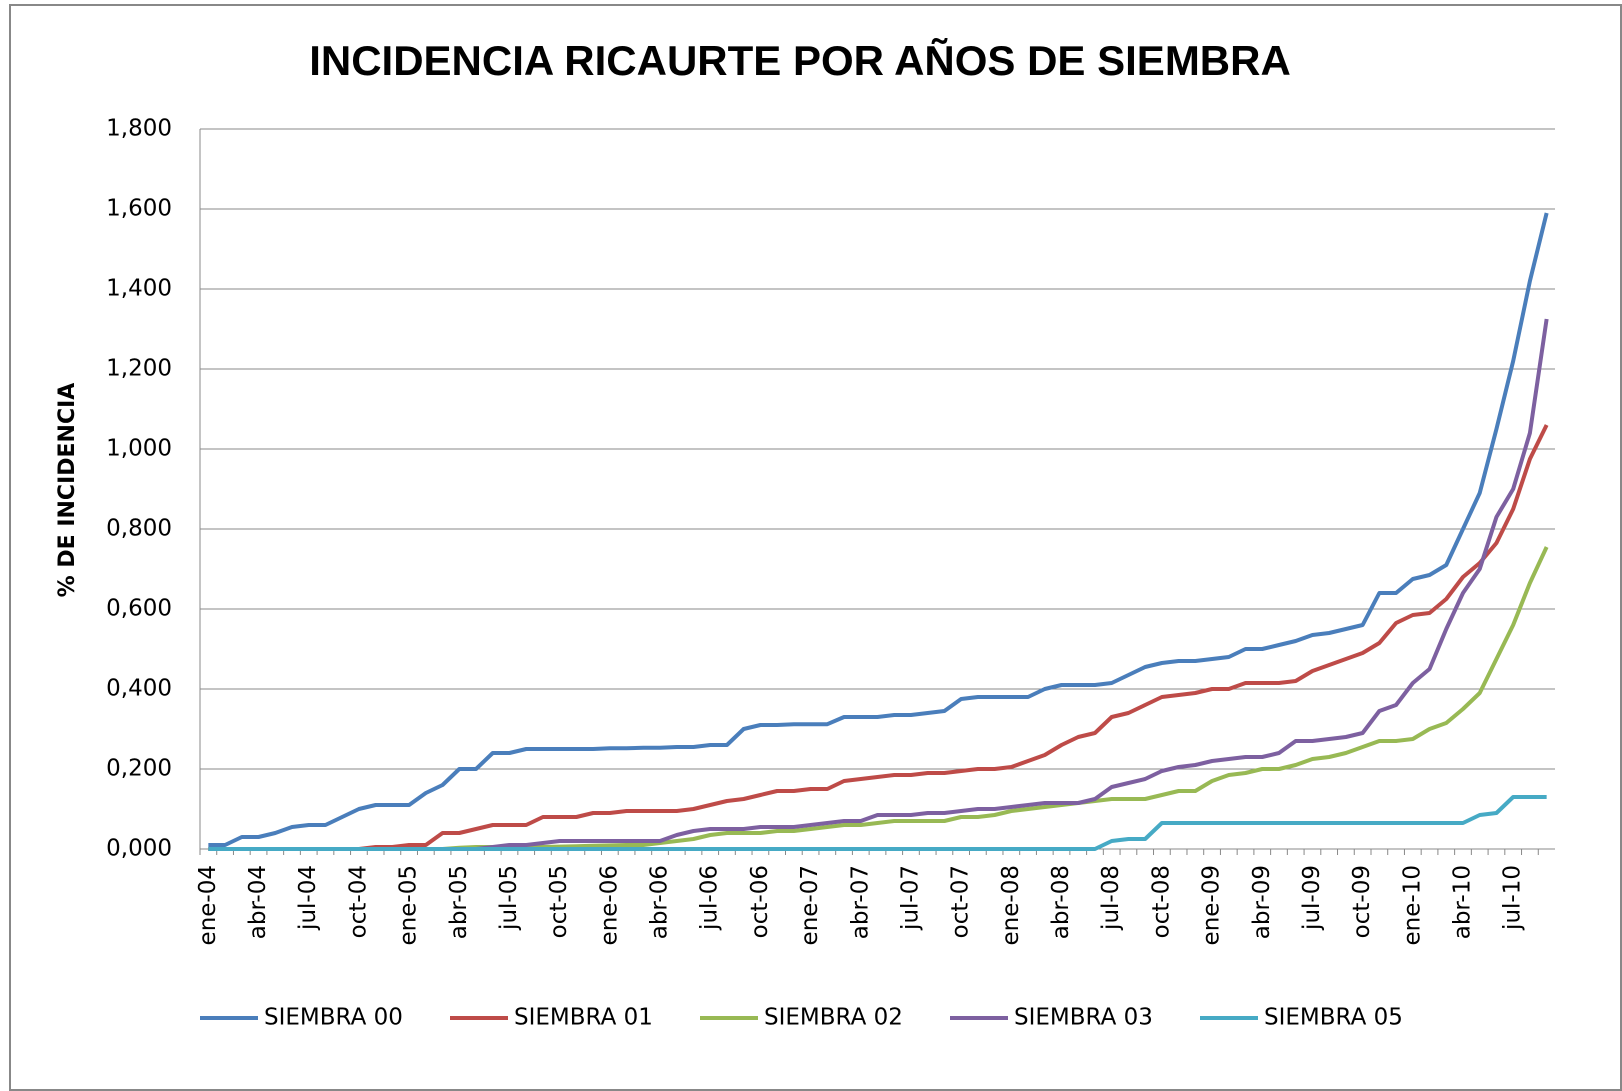 This screenshot has width=1622, height=1091. Describe the element at coordinates (358, 901) in the screenshot. I see `x-tick-label: oct-04` at that location.